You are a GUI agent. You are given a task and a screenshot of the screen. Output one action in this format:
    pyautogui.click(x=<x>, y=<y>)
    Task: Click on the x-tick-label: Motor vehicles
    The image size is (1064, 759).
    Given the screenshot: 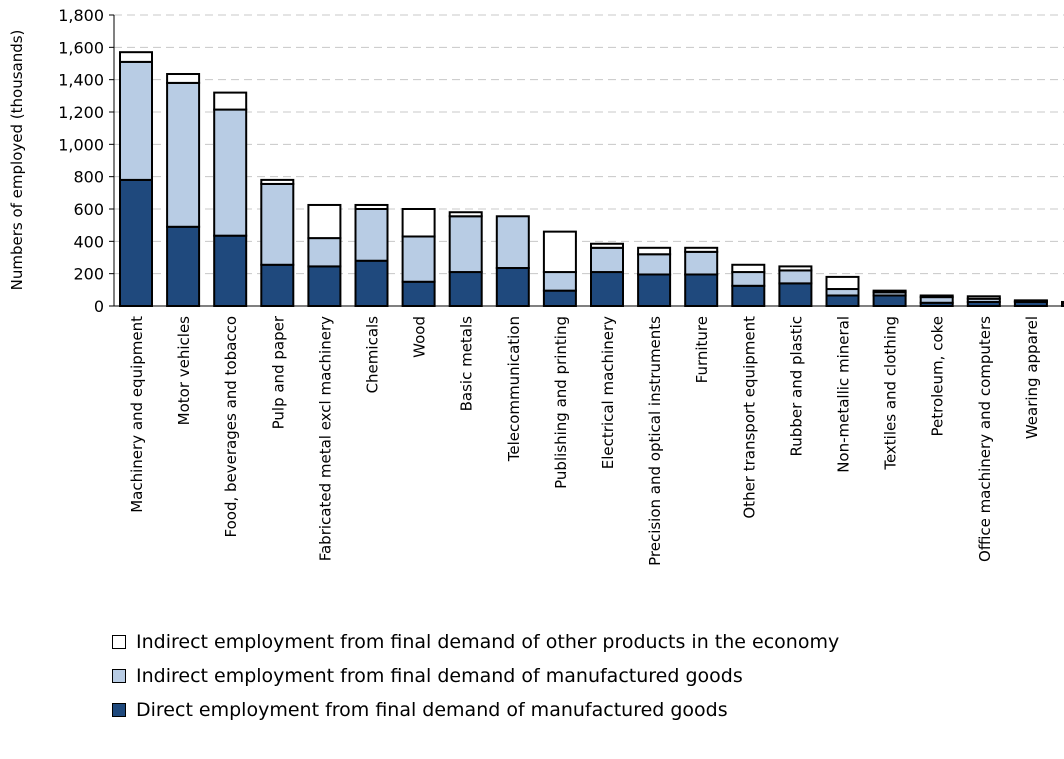 What is the action you would take?
    pyautogui.click(x=184, y=371)
    